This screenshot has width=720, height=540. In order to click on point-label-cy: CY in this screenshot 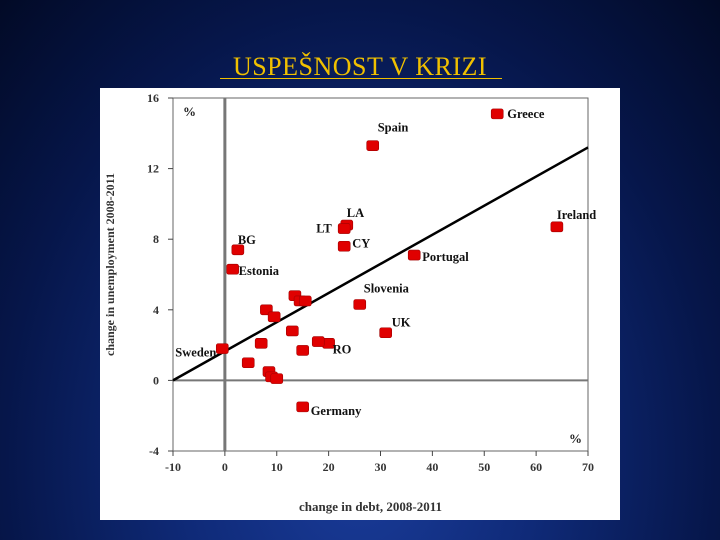, I will do `click(361, 243)`.